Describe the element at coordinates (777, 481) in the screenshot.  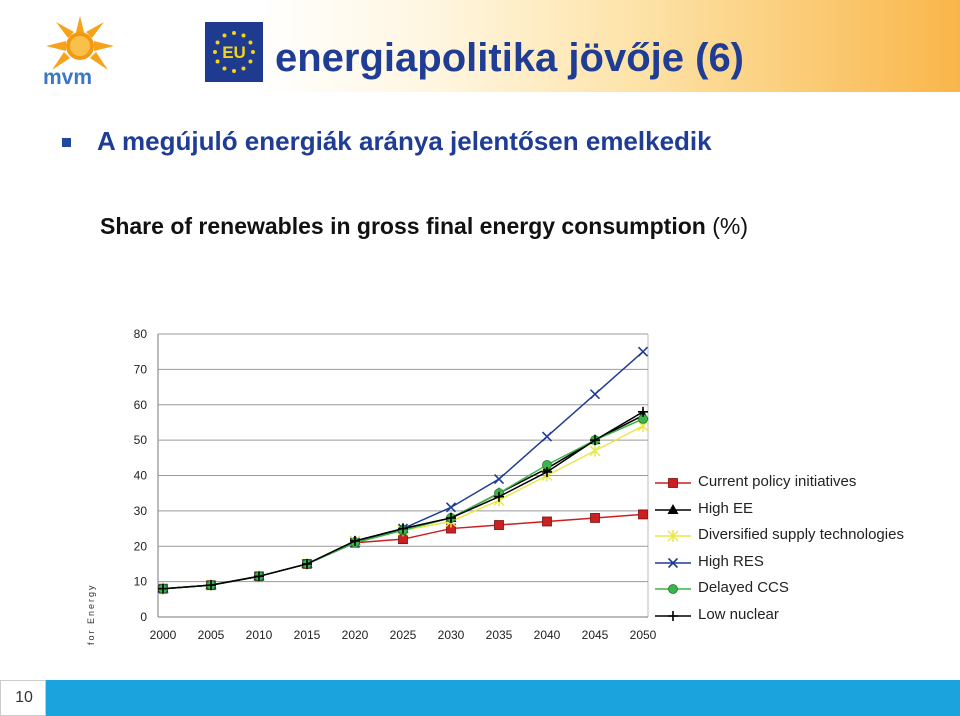
I see `legend-label: Current policy initiatives` at that location.